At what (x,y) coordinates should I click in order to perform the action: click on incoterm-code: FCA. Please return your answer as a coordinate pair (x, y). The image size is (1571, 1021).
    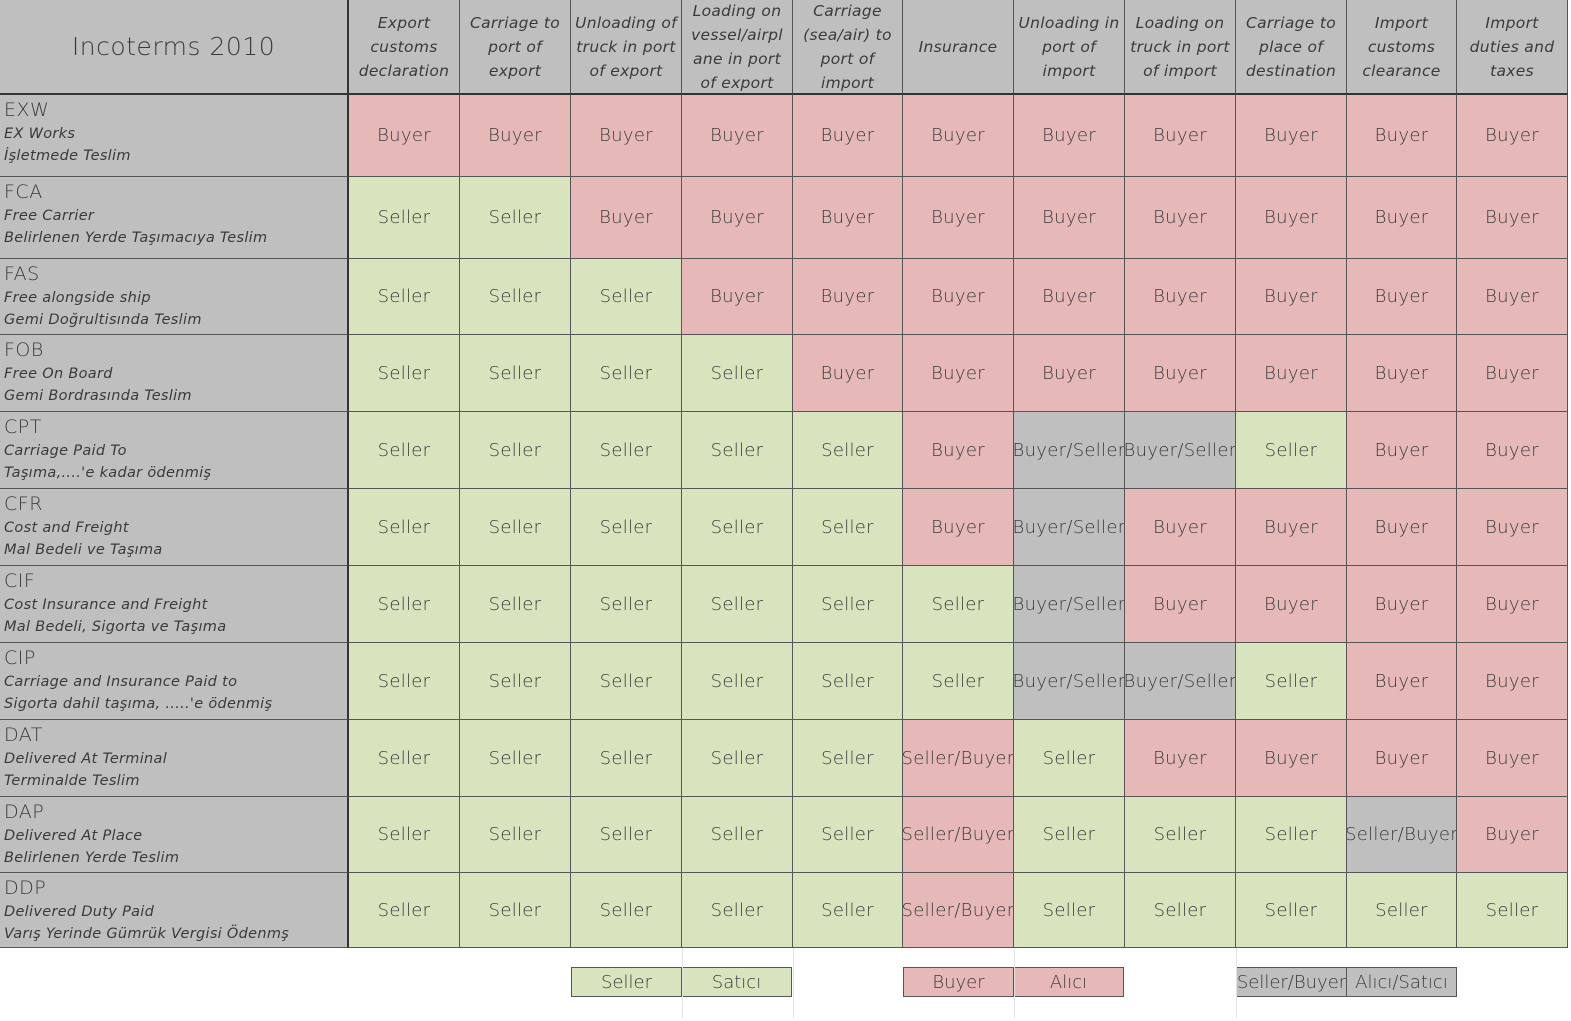
    Looking at the image, I should click on (23, 192).